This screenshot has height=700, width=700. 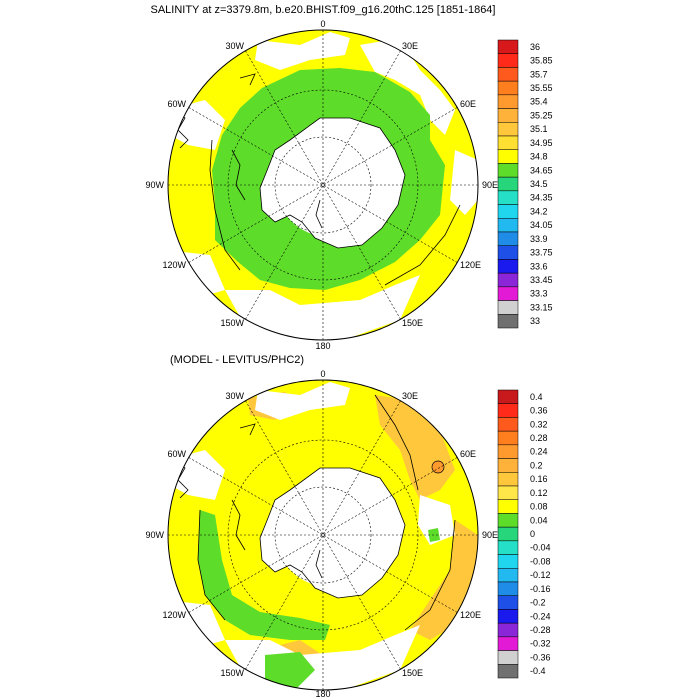 What do you see at coordinates (541, 280) in the screenshot?
I see `colorbar-label: 33.45` at bounding box center [541, 280].